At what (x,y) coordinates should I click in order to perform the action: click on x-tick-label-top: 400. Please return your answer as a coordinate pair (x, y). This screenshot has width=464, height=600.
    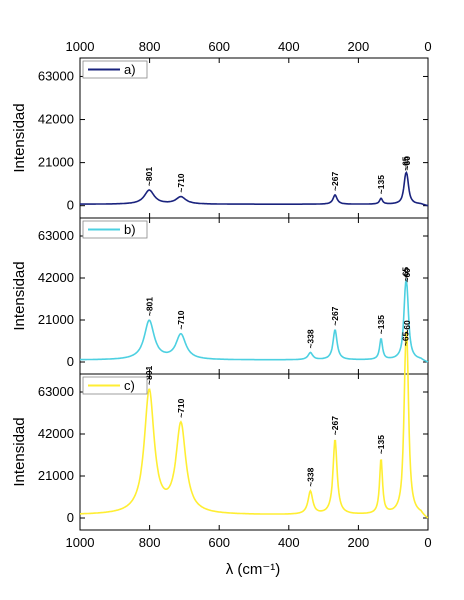
    Looking at the image, I should click on (289, 46).